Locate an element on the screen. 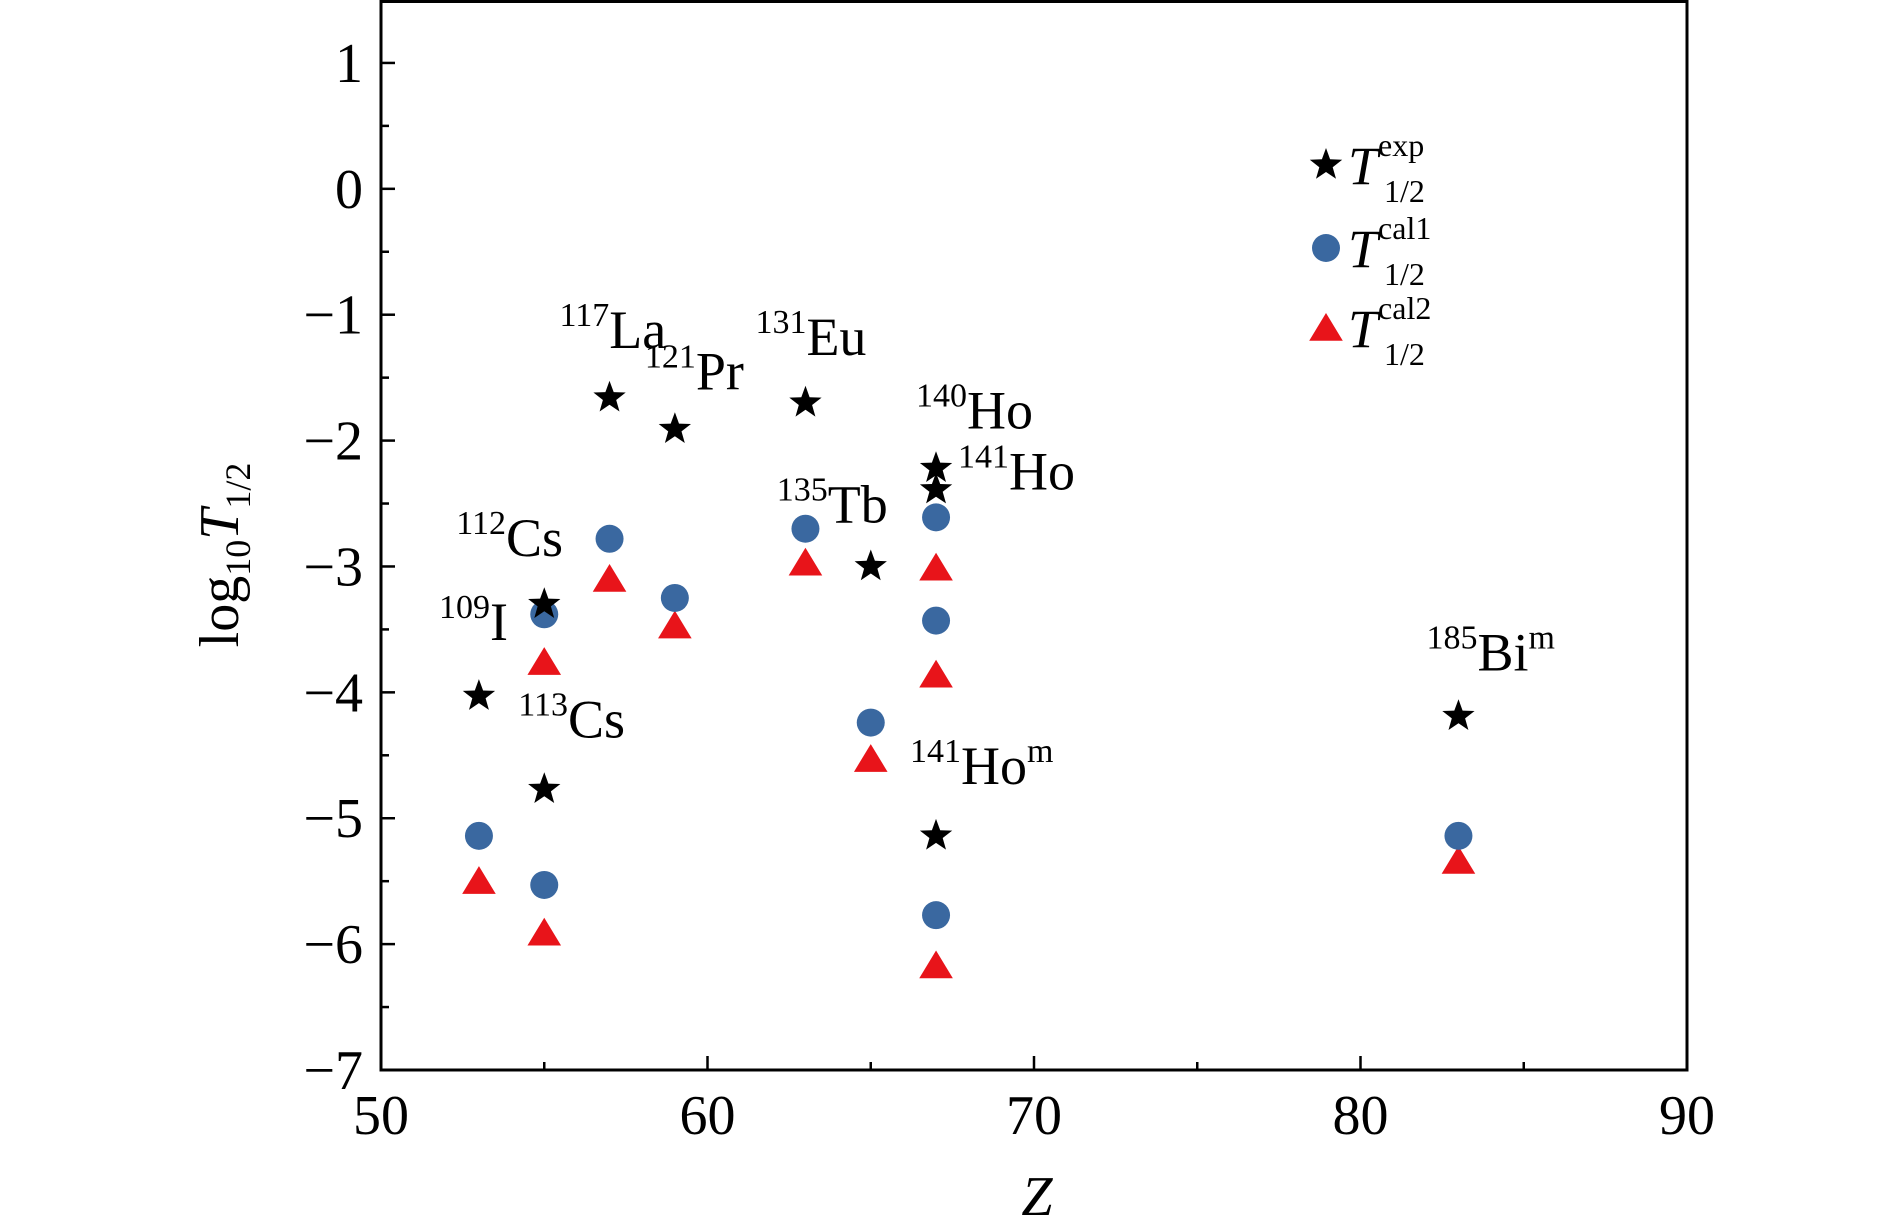 The image size is (1890, 1232). y-tick-label: −3 is located at coordinates (333, 567).